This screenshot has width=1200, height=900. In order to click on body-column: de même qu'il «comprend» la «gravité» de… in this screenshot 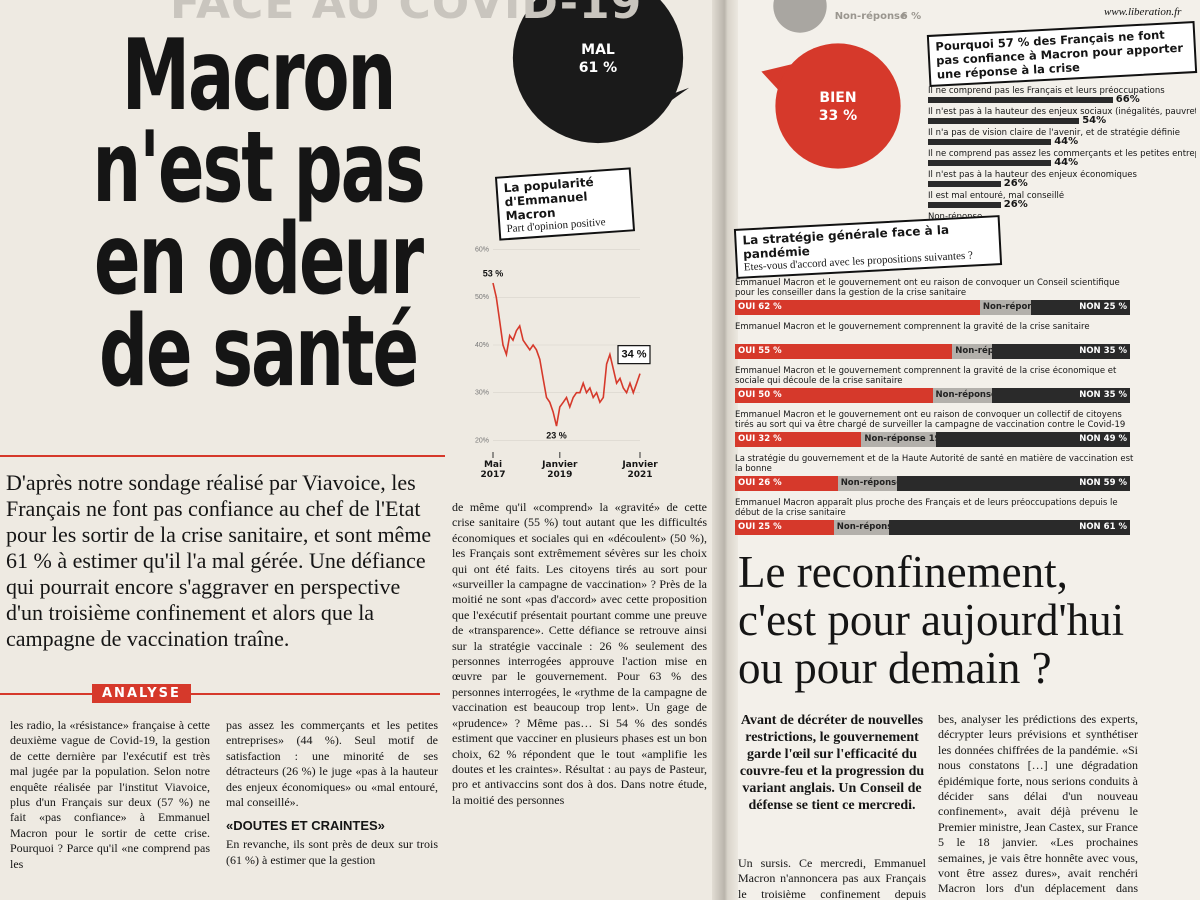, I will do `click(579, 653)`.